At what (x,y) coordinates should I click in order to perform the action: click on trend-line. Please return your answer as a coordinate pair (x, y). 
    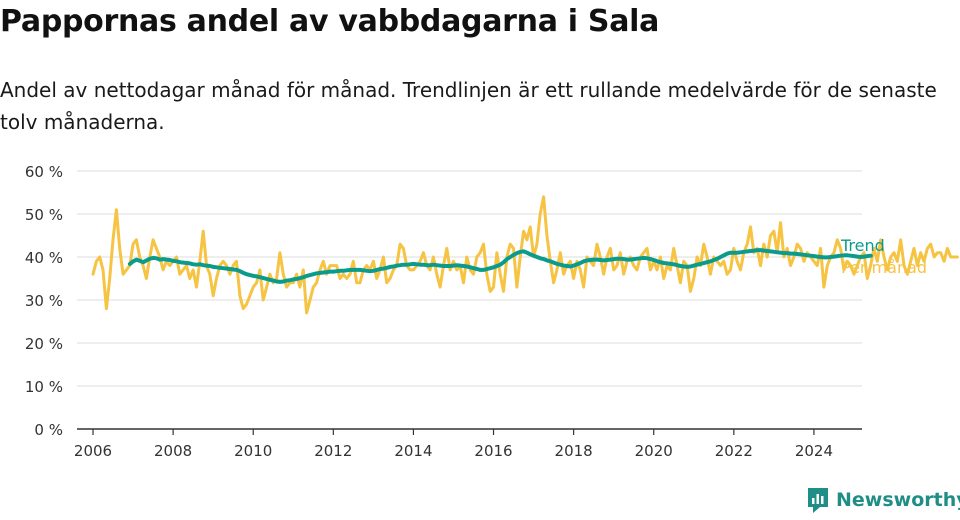
    Looking at the image, I should click on (500, 266).